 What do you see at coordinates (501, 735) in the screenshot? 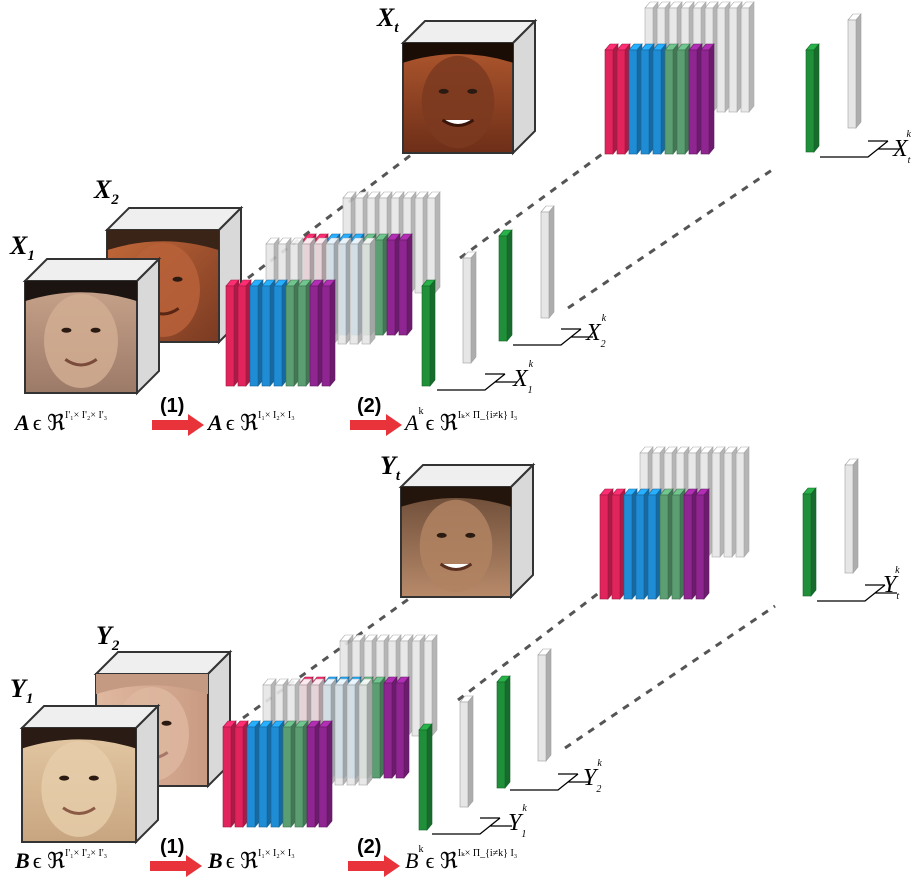
I see `bar-bottom-y2k-front` at bounding box center [501, 735].